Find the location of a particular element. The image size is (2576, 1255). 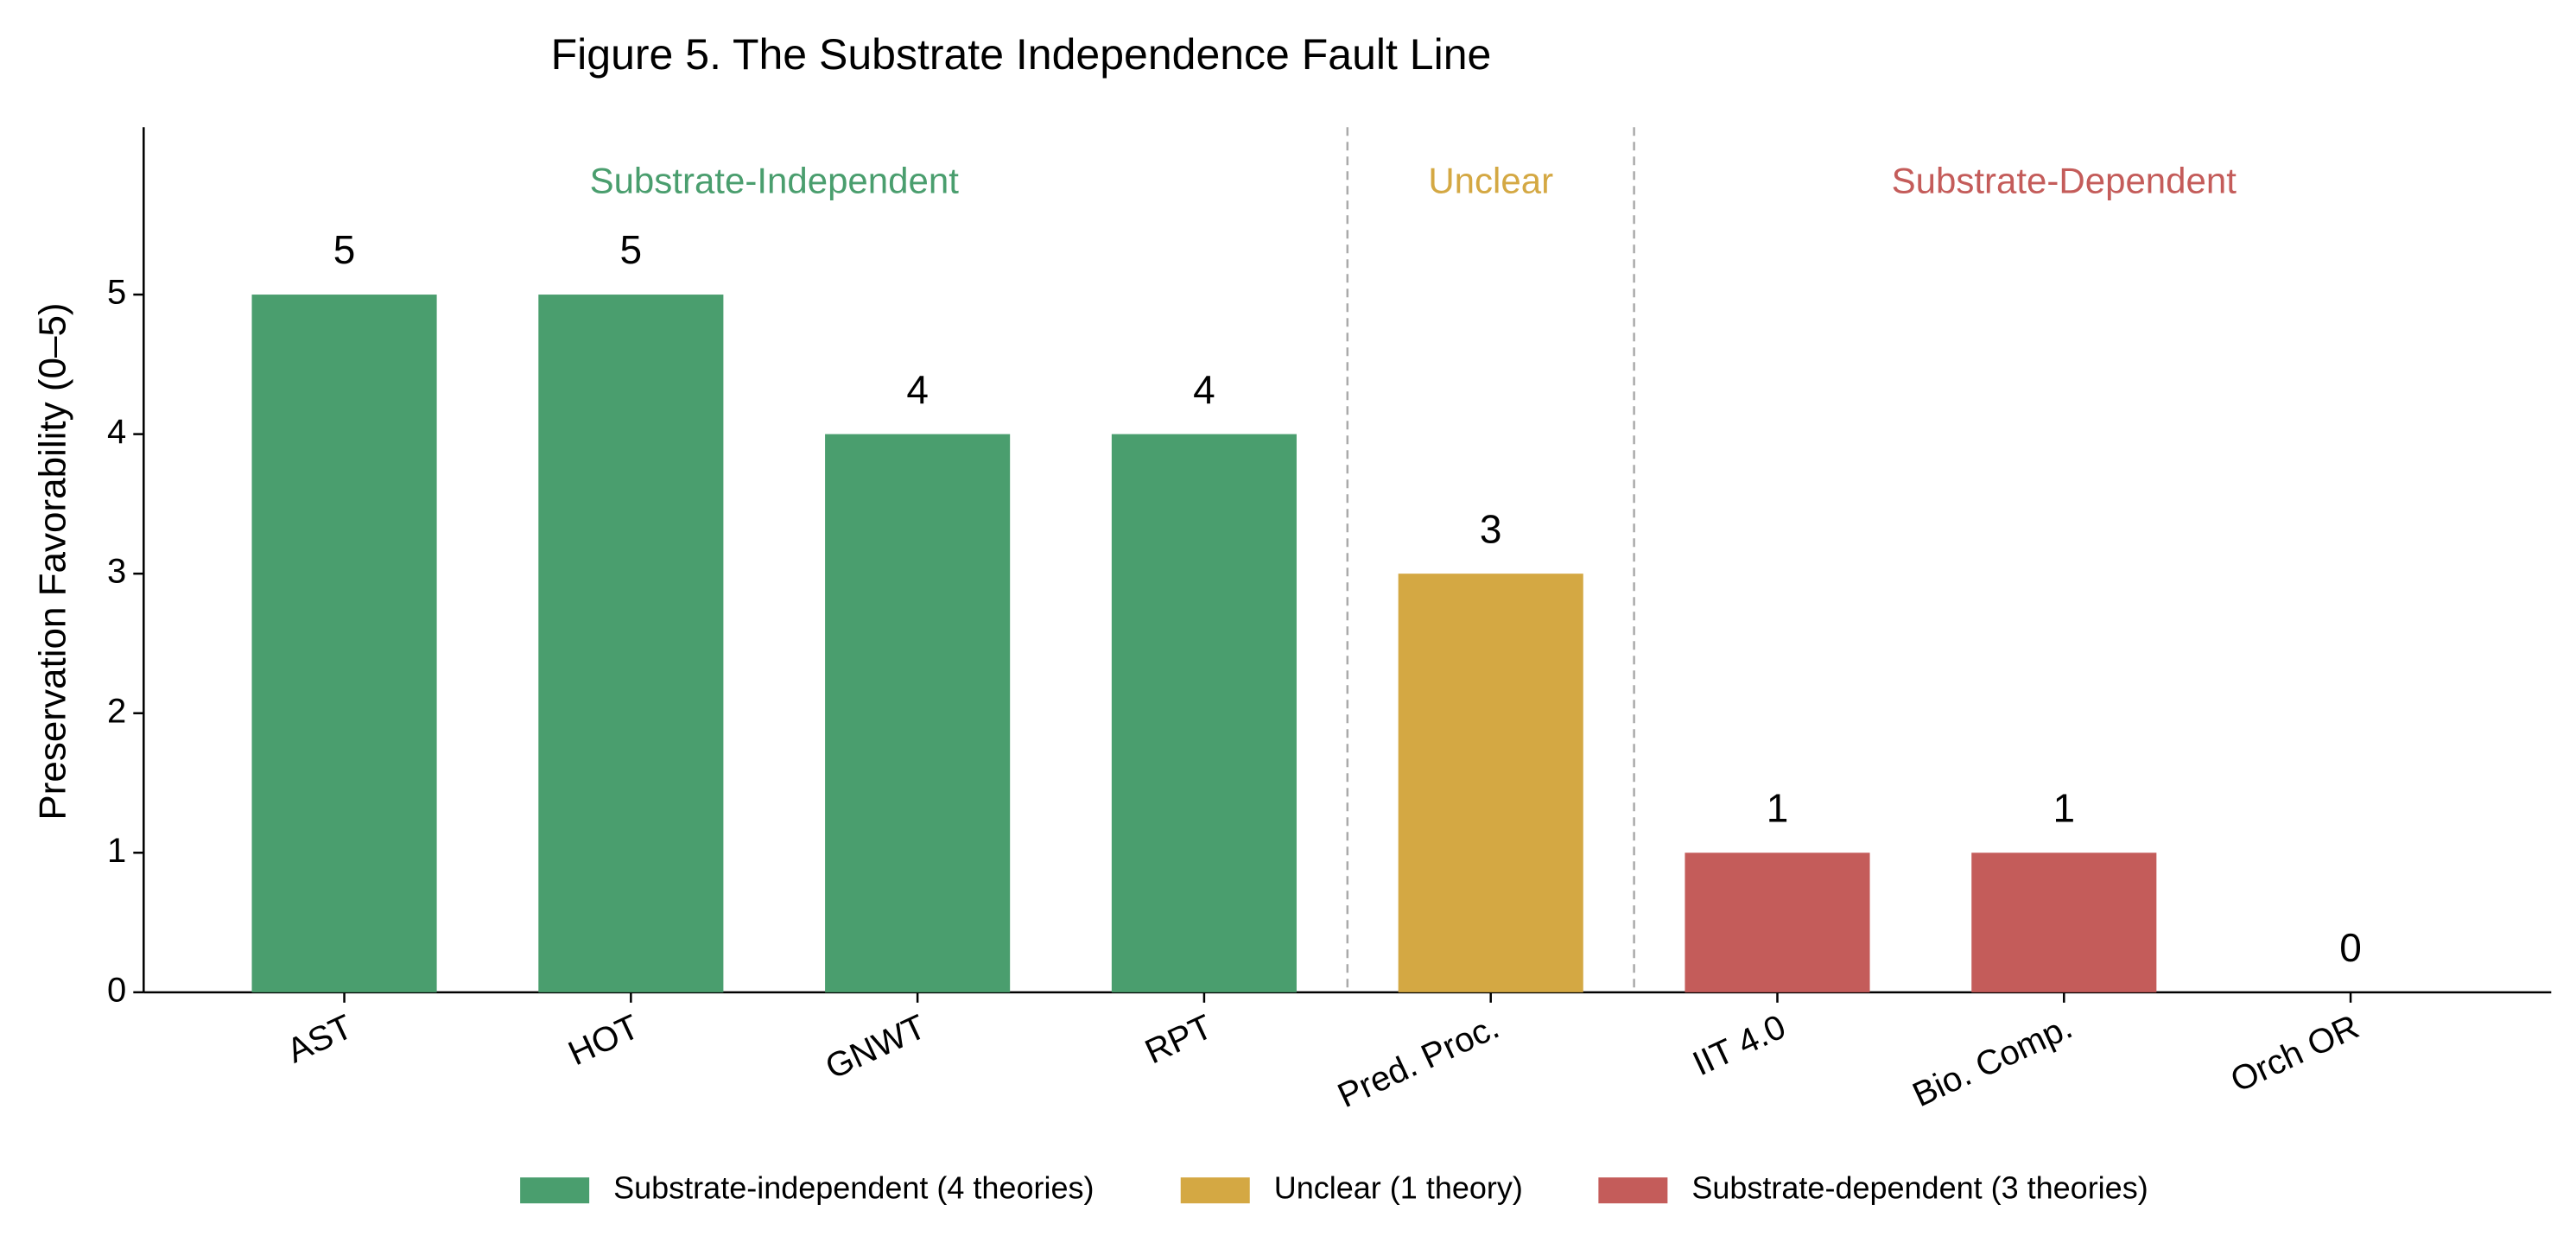

x-tick-label: AST is located at coordinates (320, 1039).